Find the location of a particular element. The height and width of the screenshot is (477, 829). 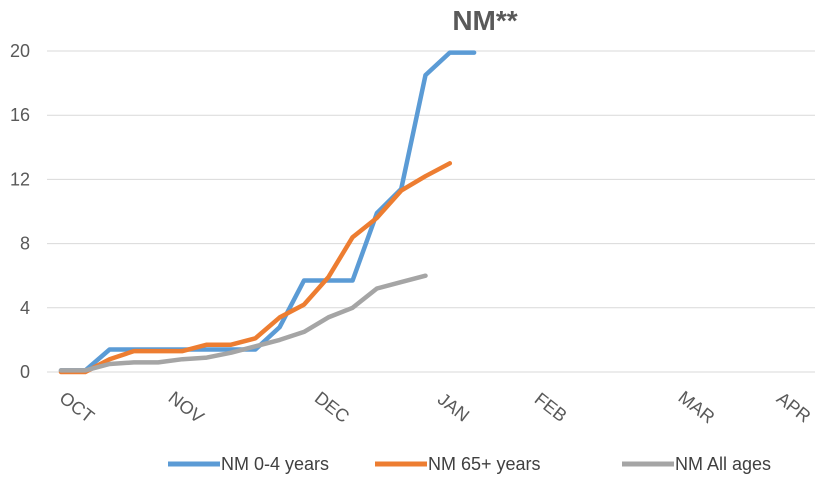

x-tick-label: OCT is located at coordinates (77, 407).